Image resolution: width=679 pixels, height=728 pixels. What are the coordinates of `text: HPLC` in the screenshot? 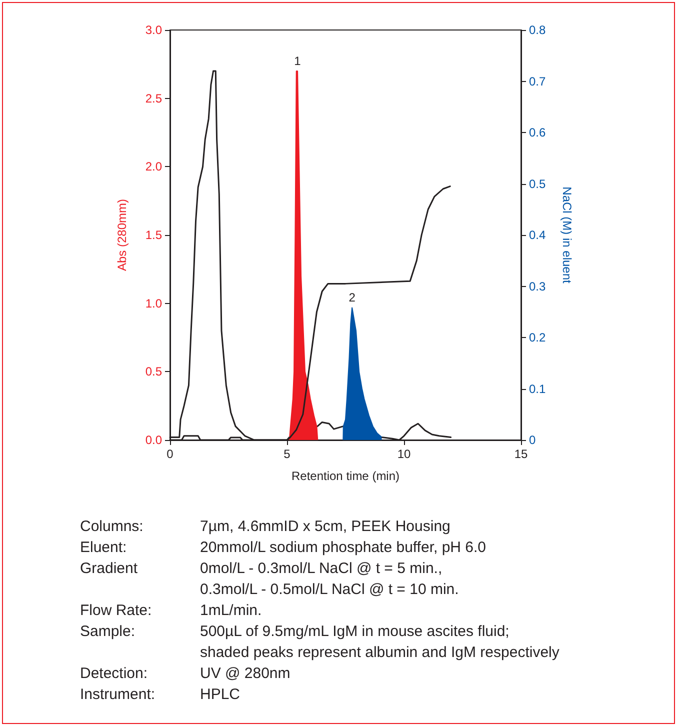 It's located at (220, 695).